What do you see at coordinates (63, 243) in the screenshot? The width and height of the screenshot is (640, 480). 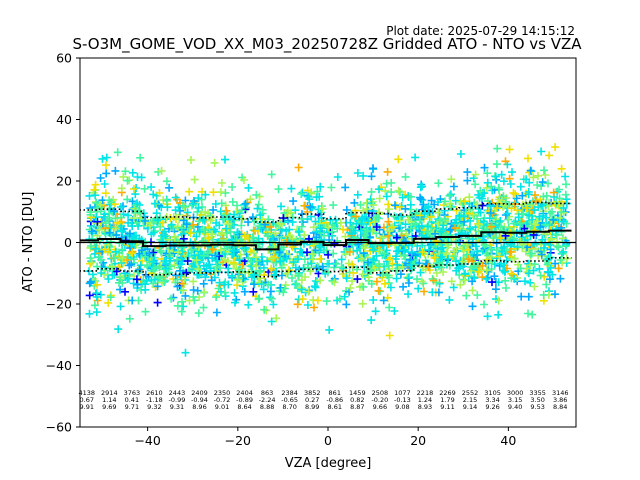 I see `y-axis: −60 −40 −20 0 20 40 60` at bounding box center [63, 243].